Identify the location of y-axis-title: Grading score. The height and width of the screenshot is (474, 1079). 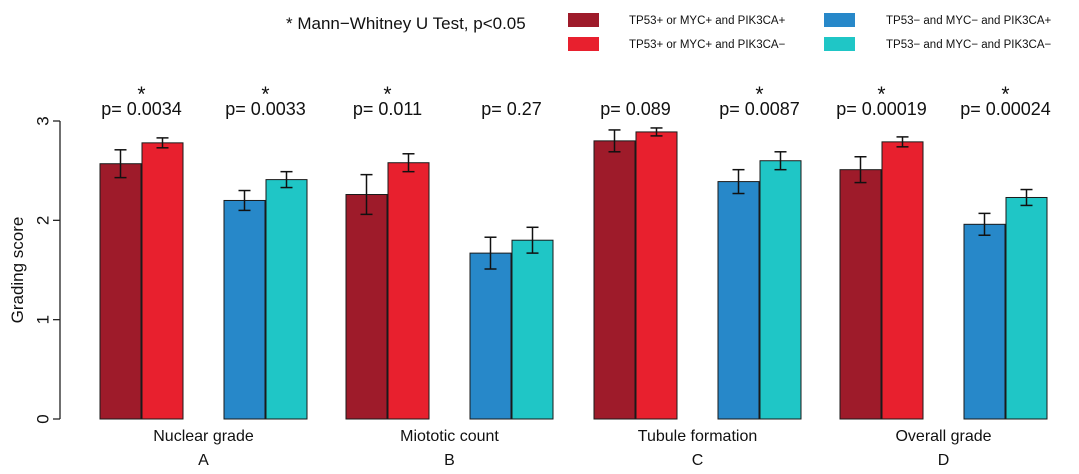
(17, 270).